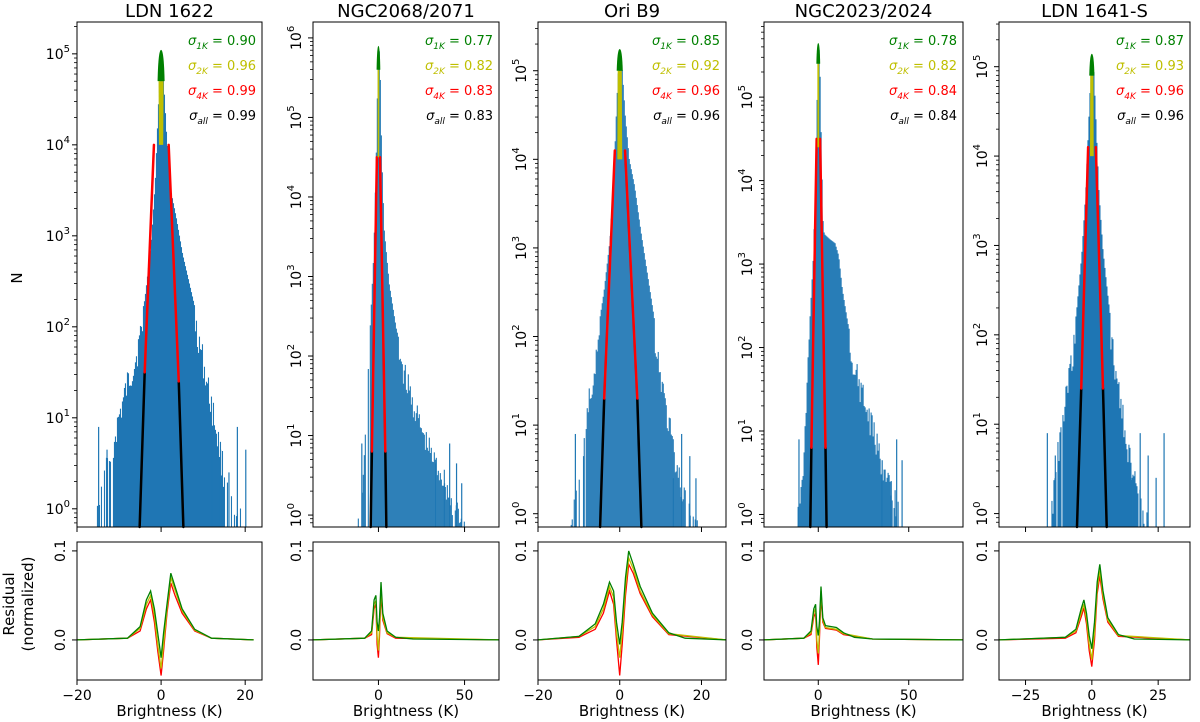  I want to click on panel-title: Ori B9, so click(632, 11).